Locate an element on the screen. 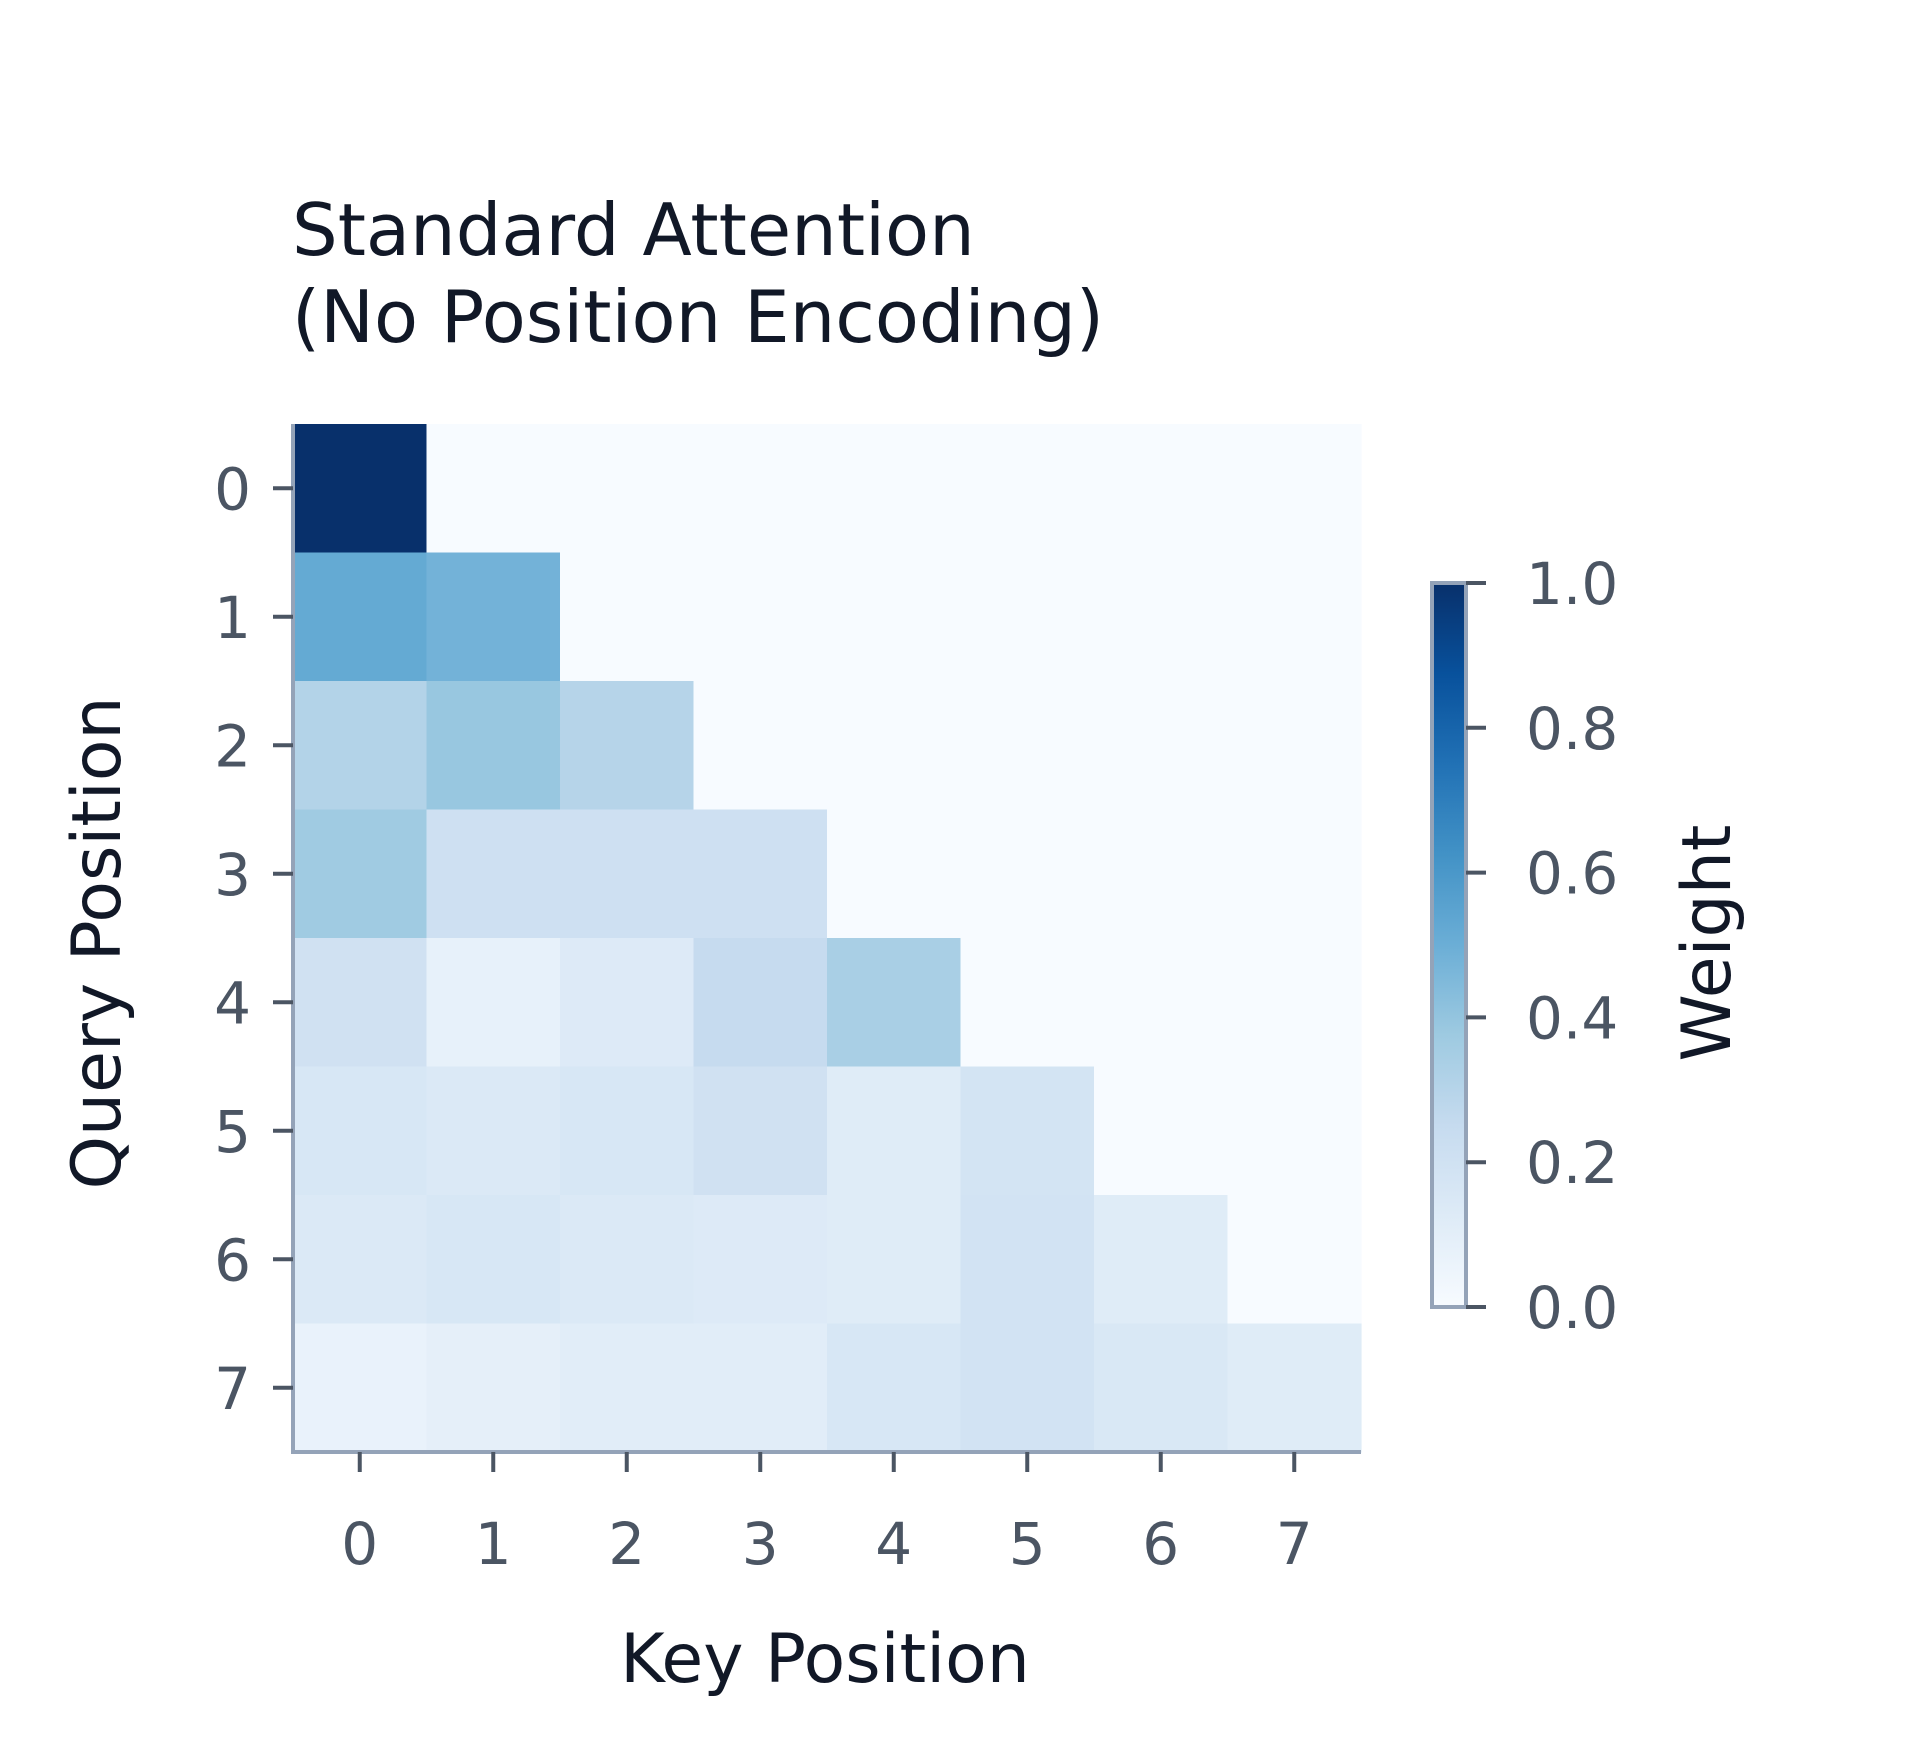 Image resolution: width=1920 pixels, height=1755 pixels. colorbar-tick-label: 0.6 is located at coordinates (1572, 874).